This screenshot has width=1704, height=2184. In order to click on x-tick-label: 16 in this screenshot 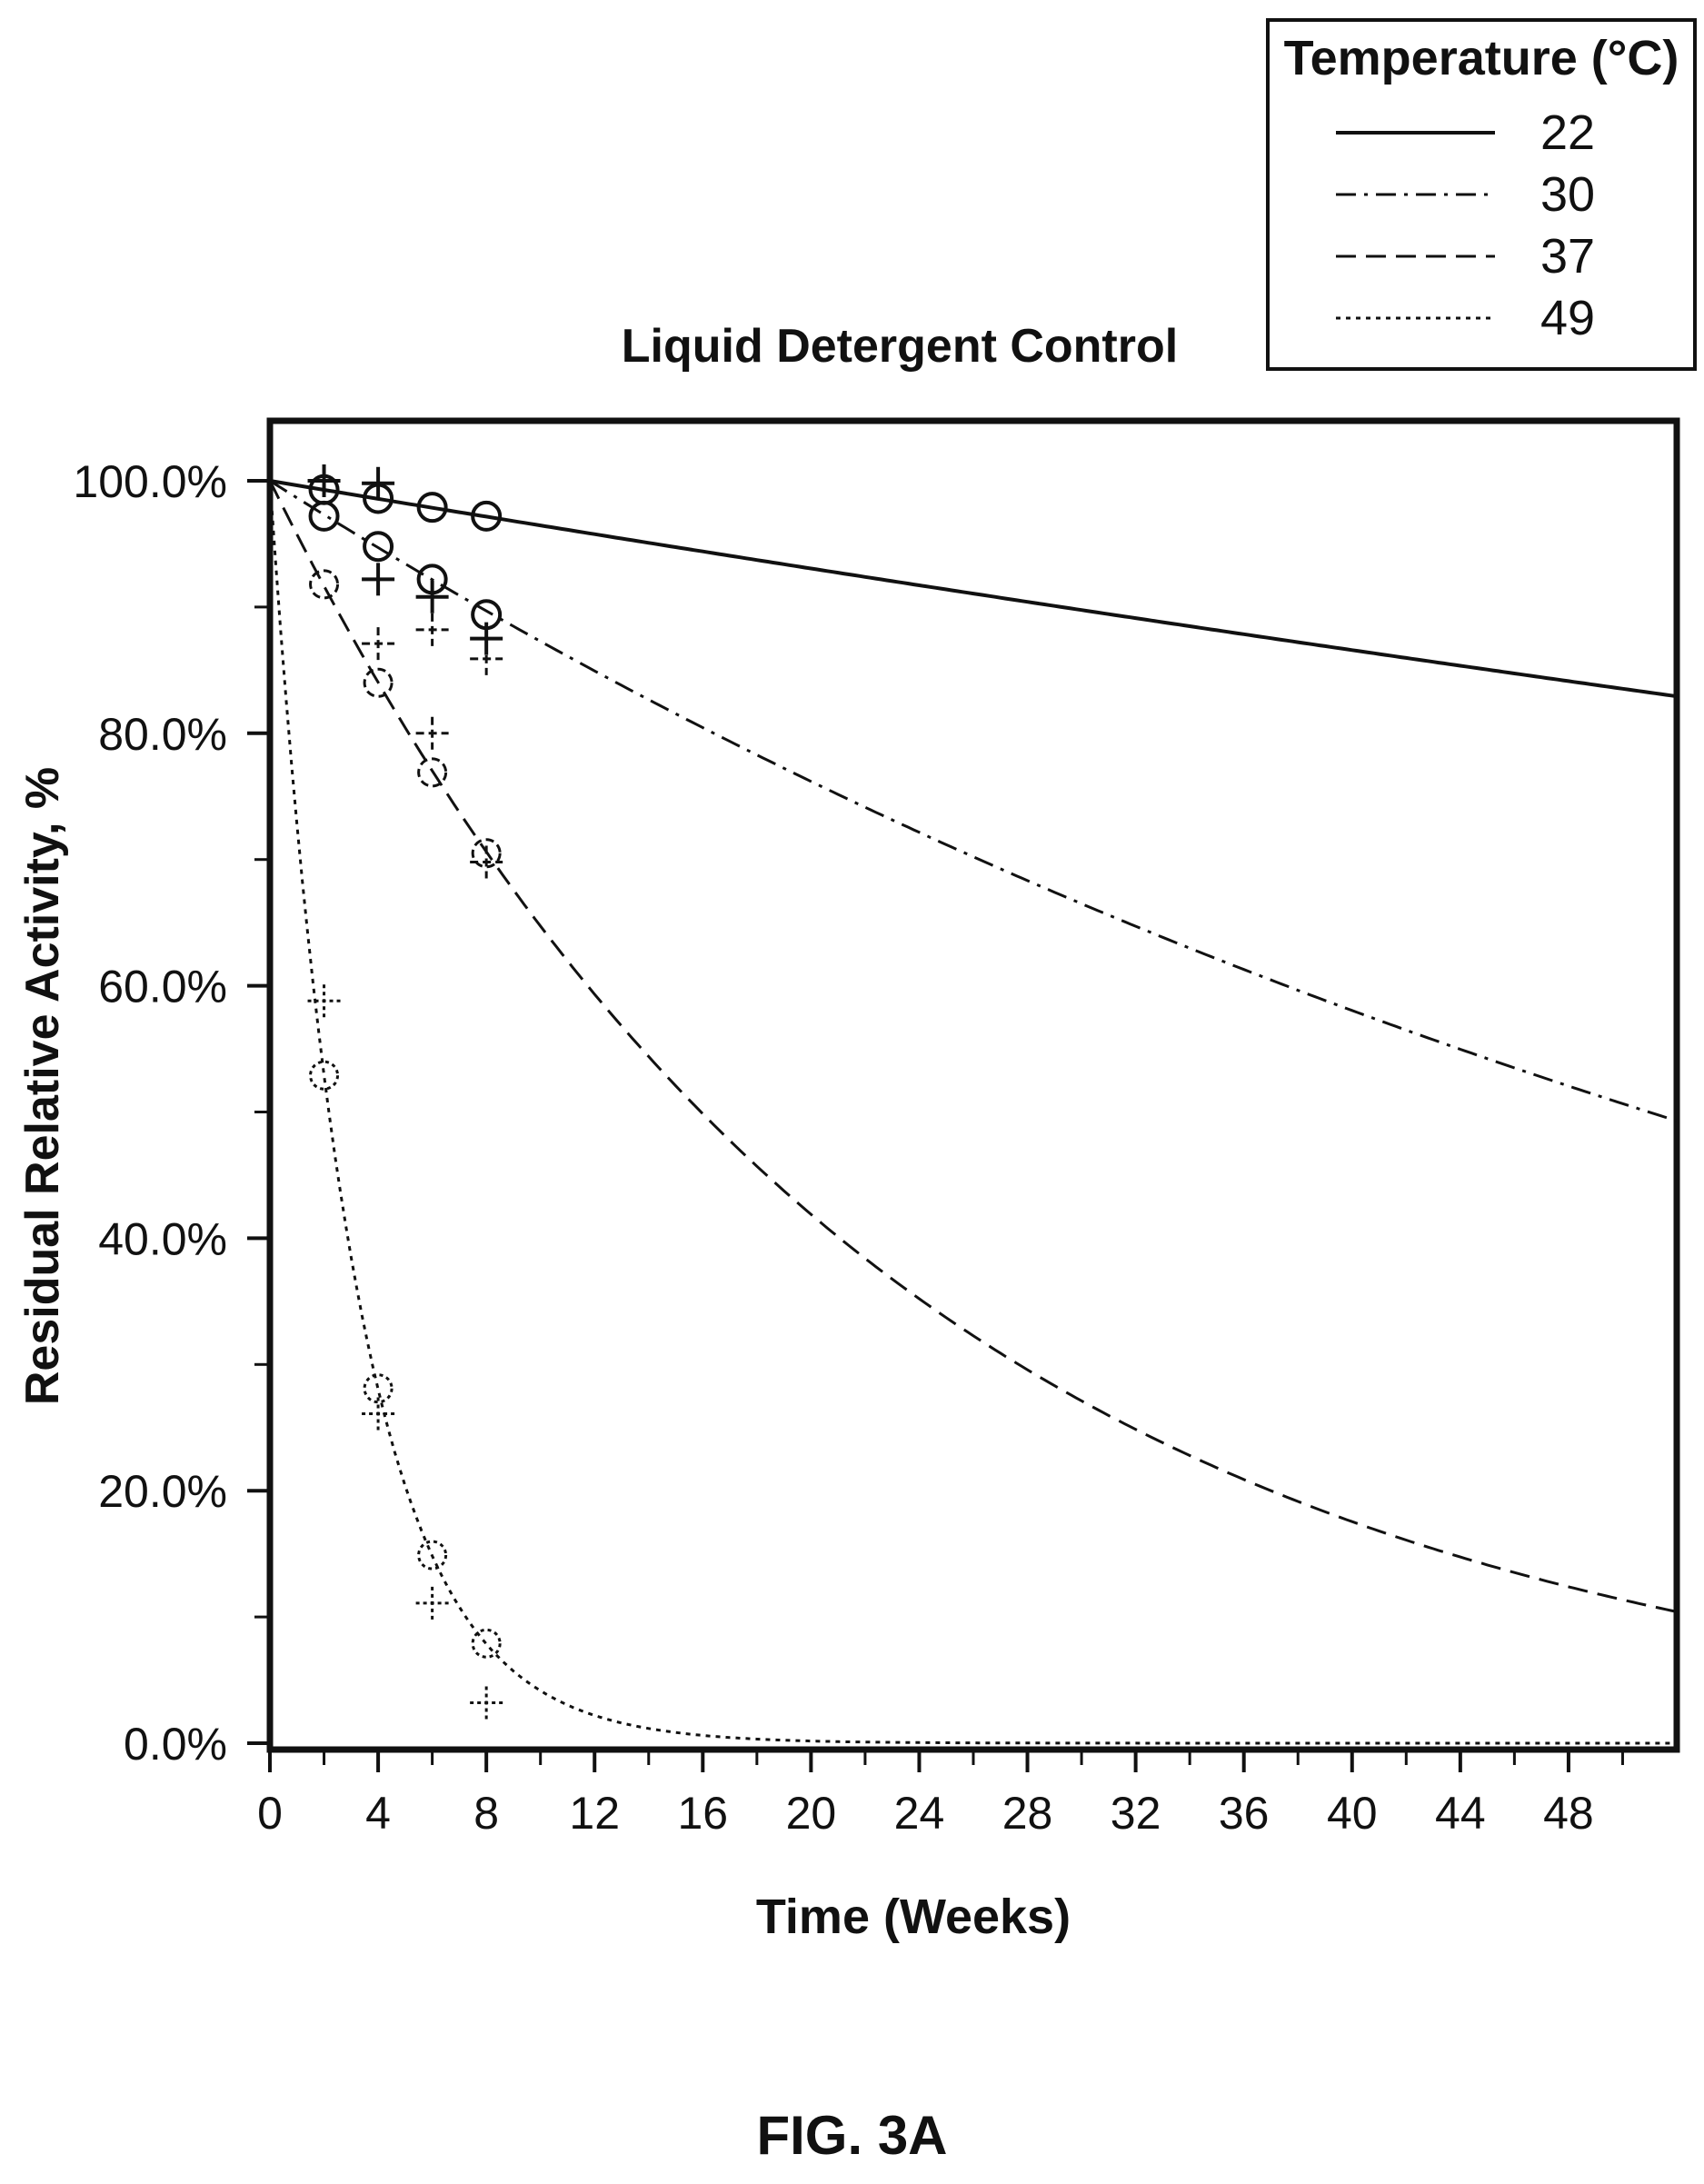, I will do `click(702, 1814)`.